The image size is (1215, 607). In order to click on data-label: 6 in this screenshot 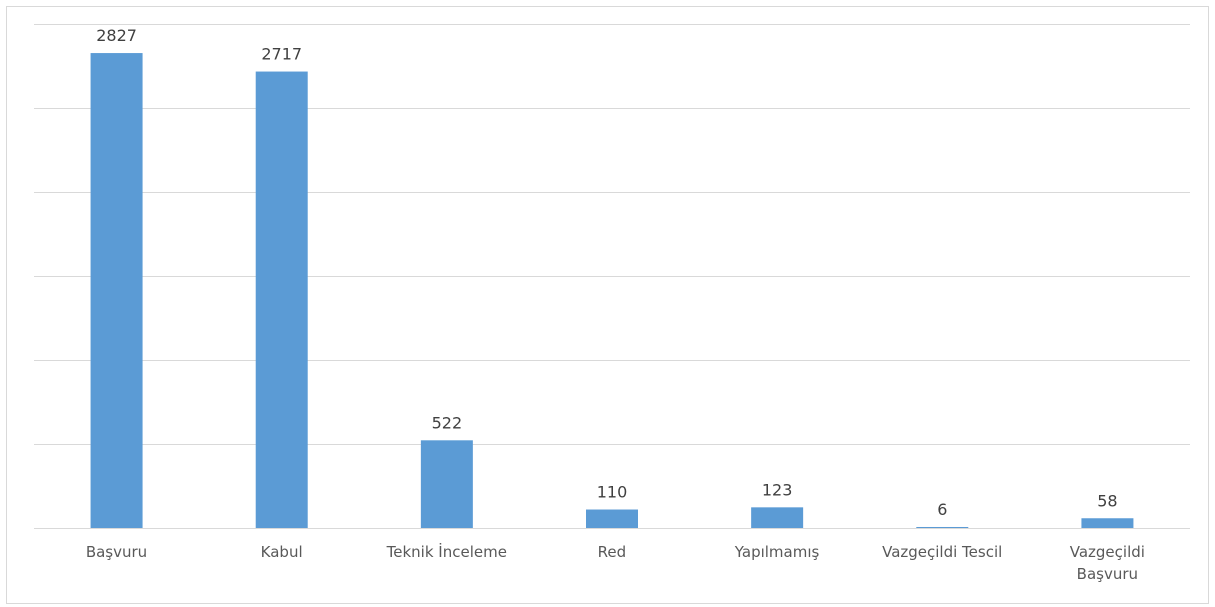, I will do `click(942, 509)`.